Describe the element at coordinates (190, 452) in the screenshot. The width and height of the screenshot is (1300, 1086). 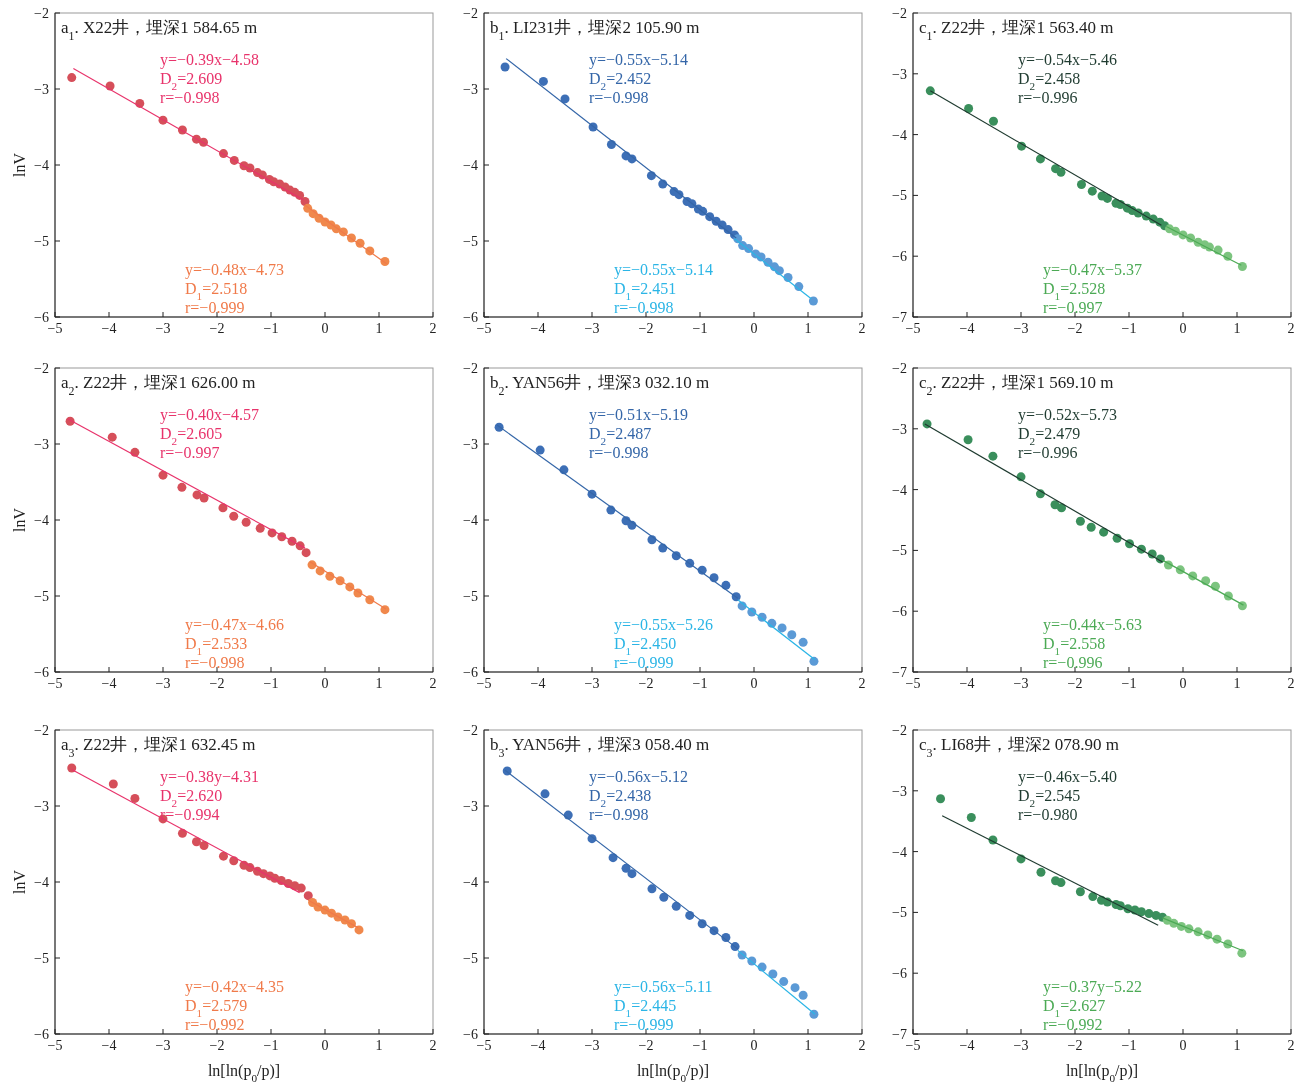
I see `annotation: r=−0.997` at that location.